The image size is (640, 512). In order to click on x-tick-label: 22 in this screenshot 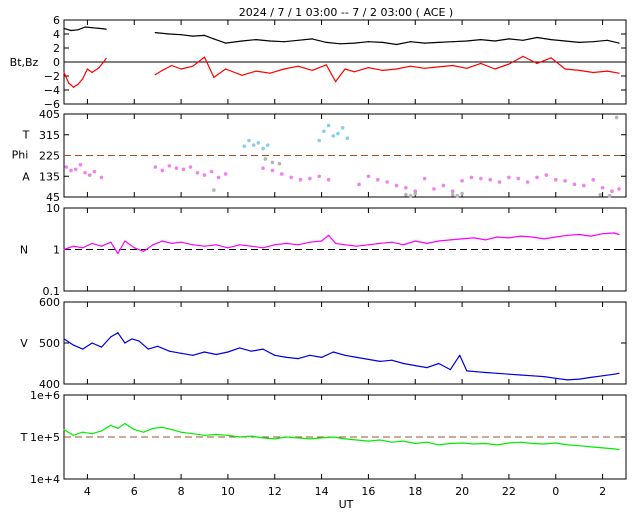, I will do `click(509, 491)`.